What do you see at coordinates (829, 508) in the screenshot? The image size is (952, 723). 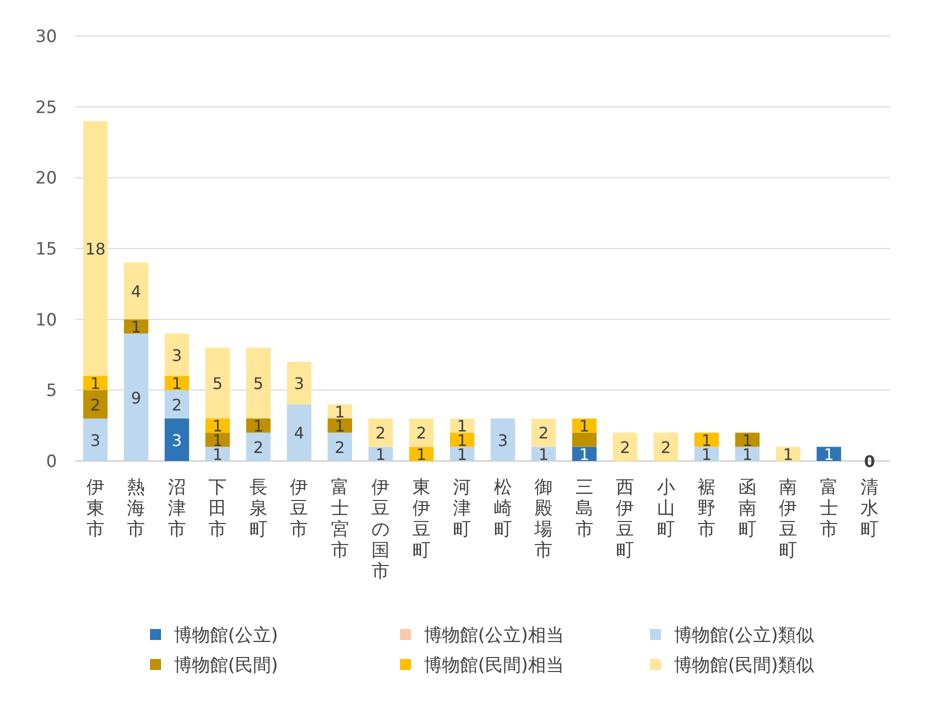 I see `x-tick-label: 富士市` at bounding box center [829, 508].